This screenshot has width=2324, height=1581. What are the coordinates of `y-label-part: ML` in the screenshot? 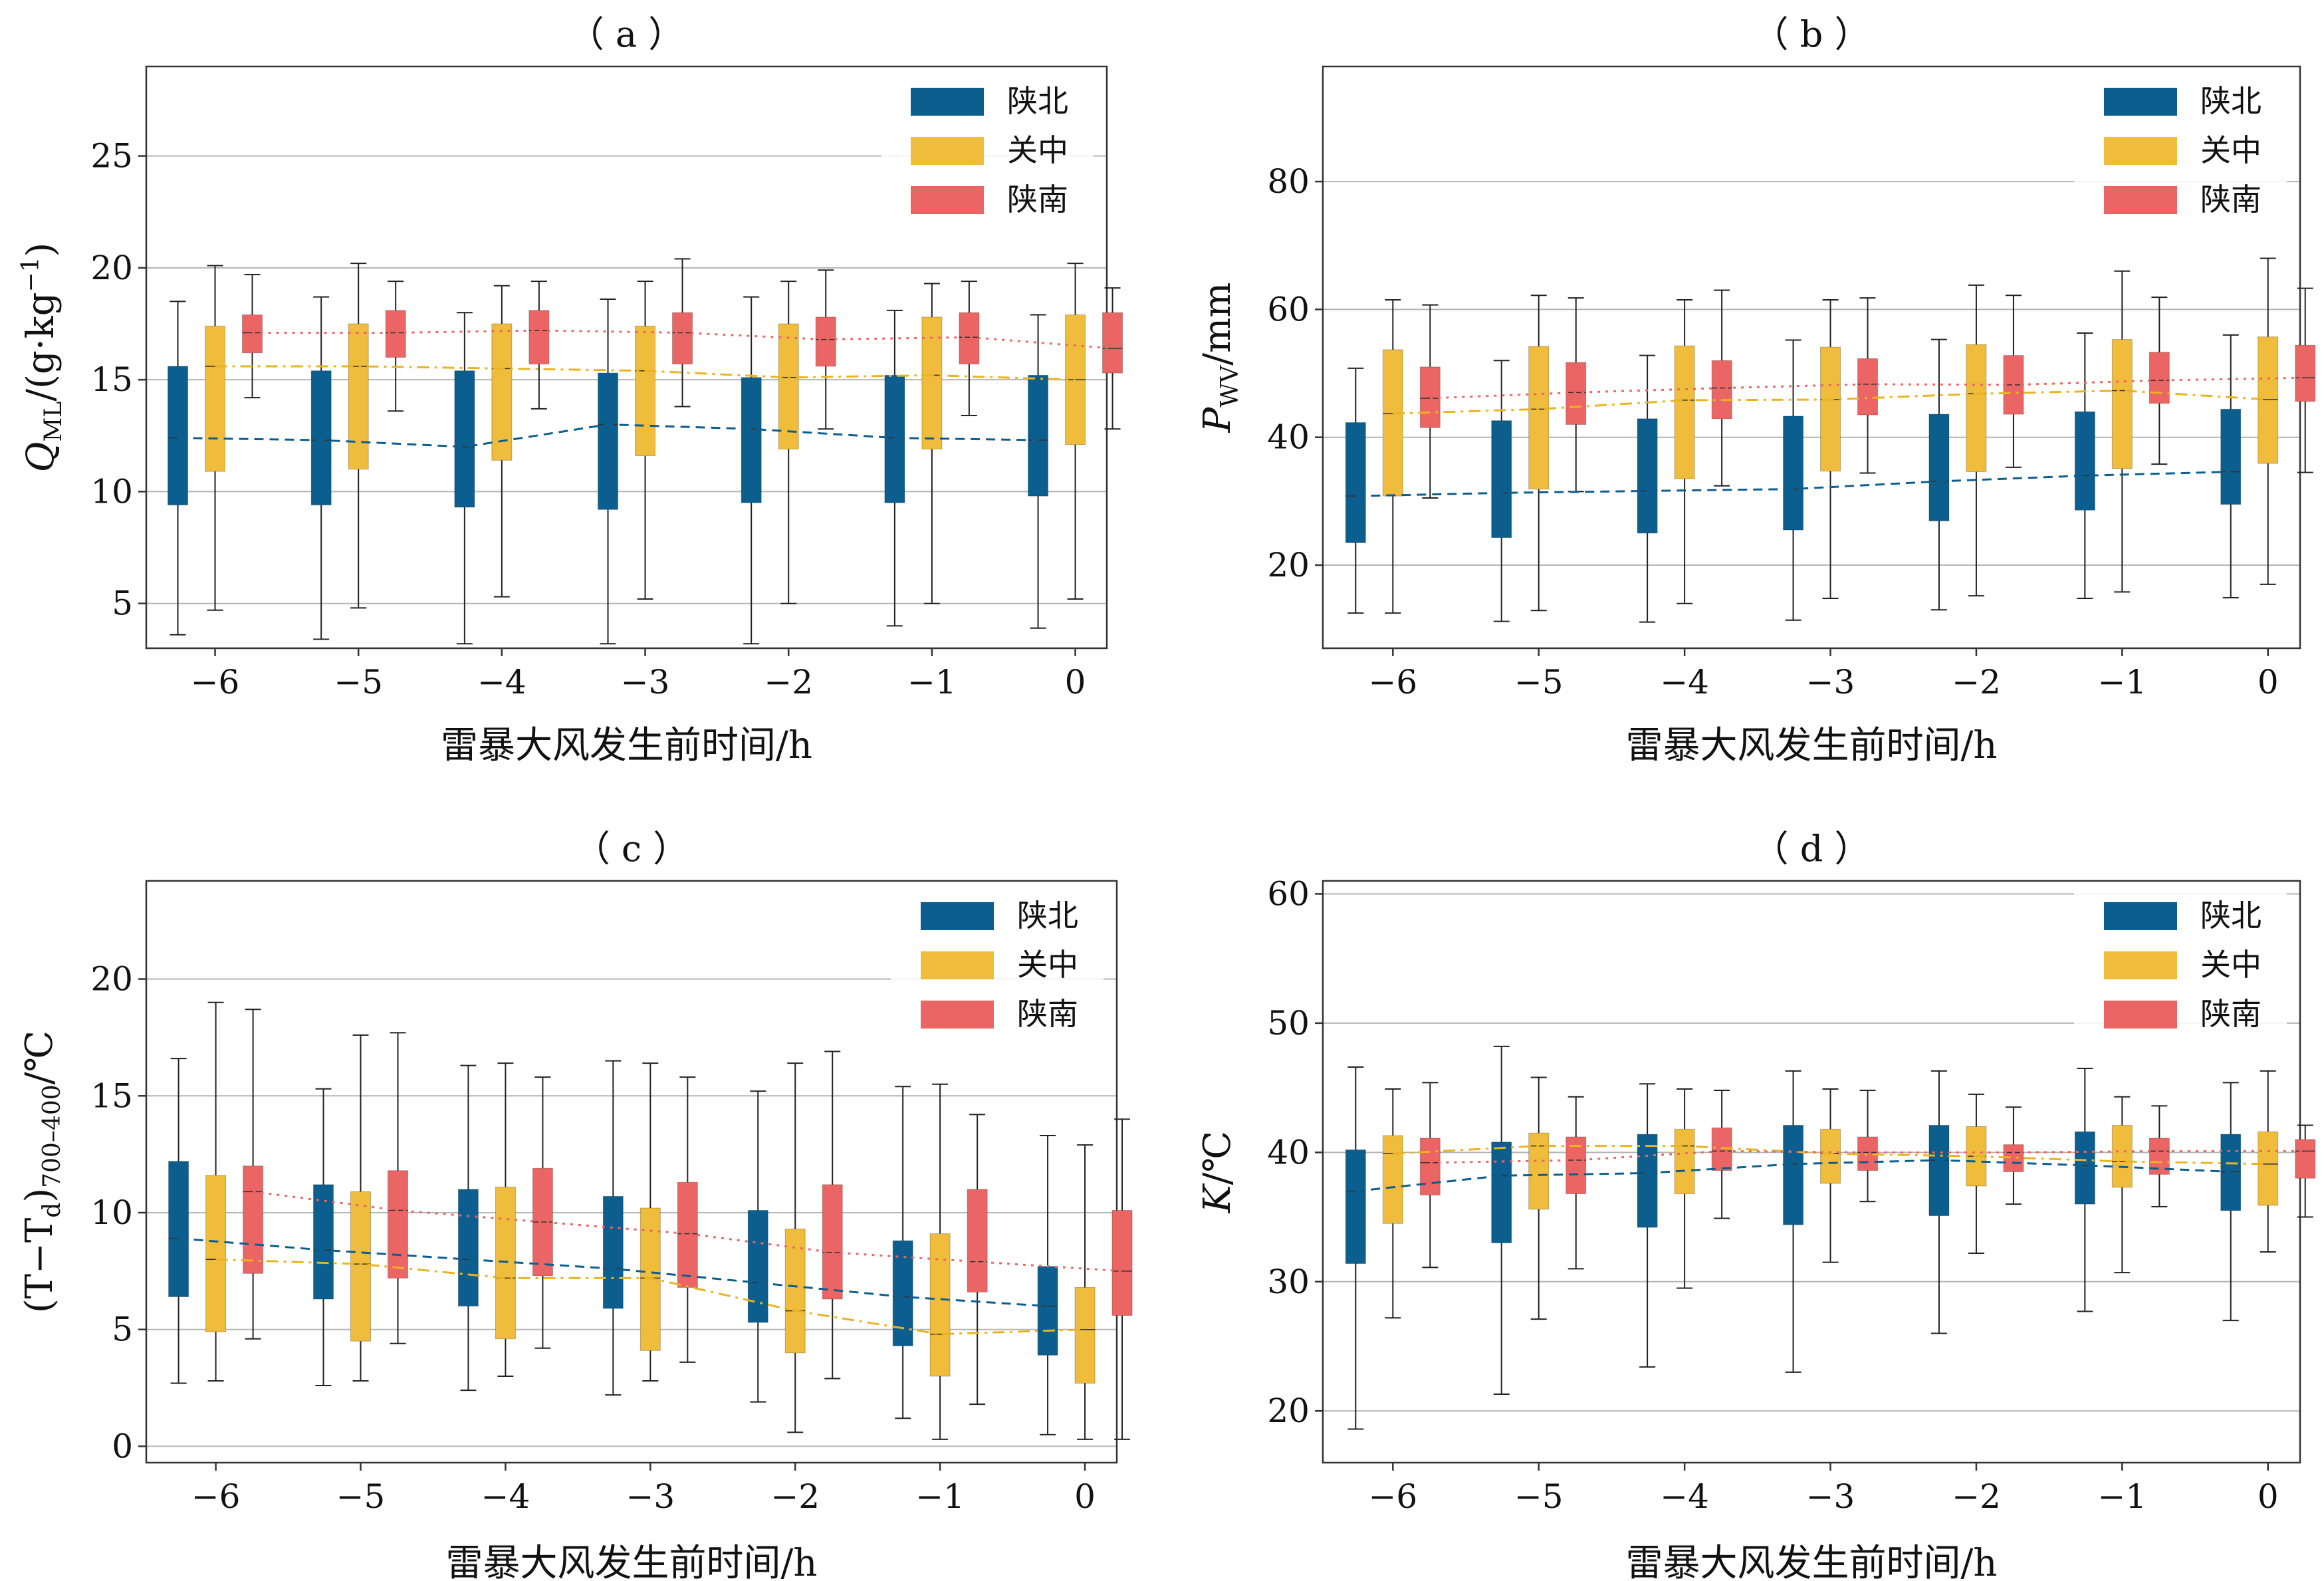 It's located at (53, 422).